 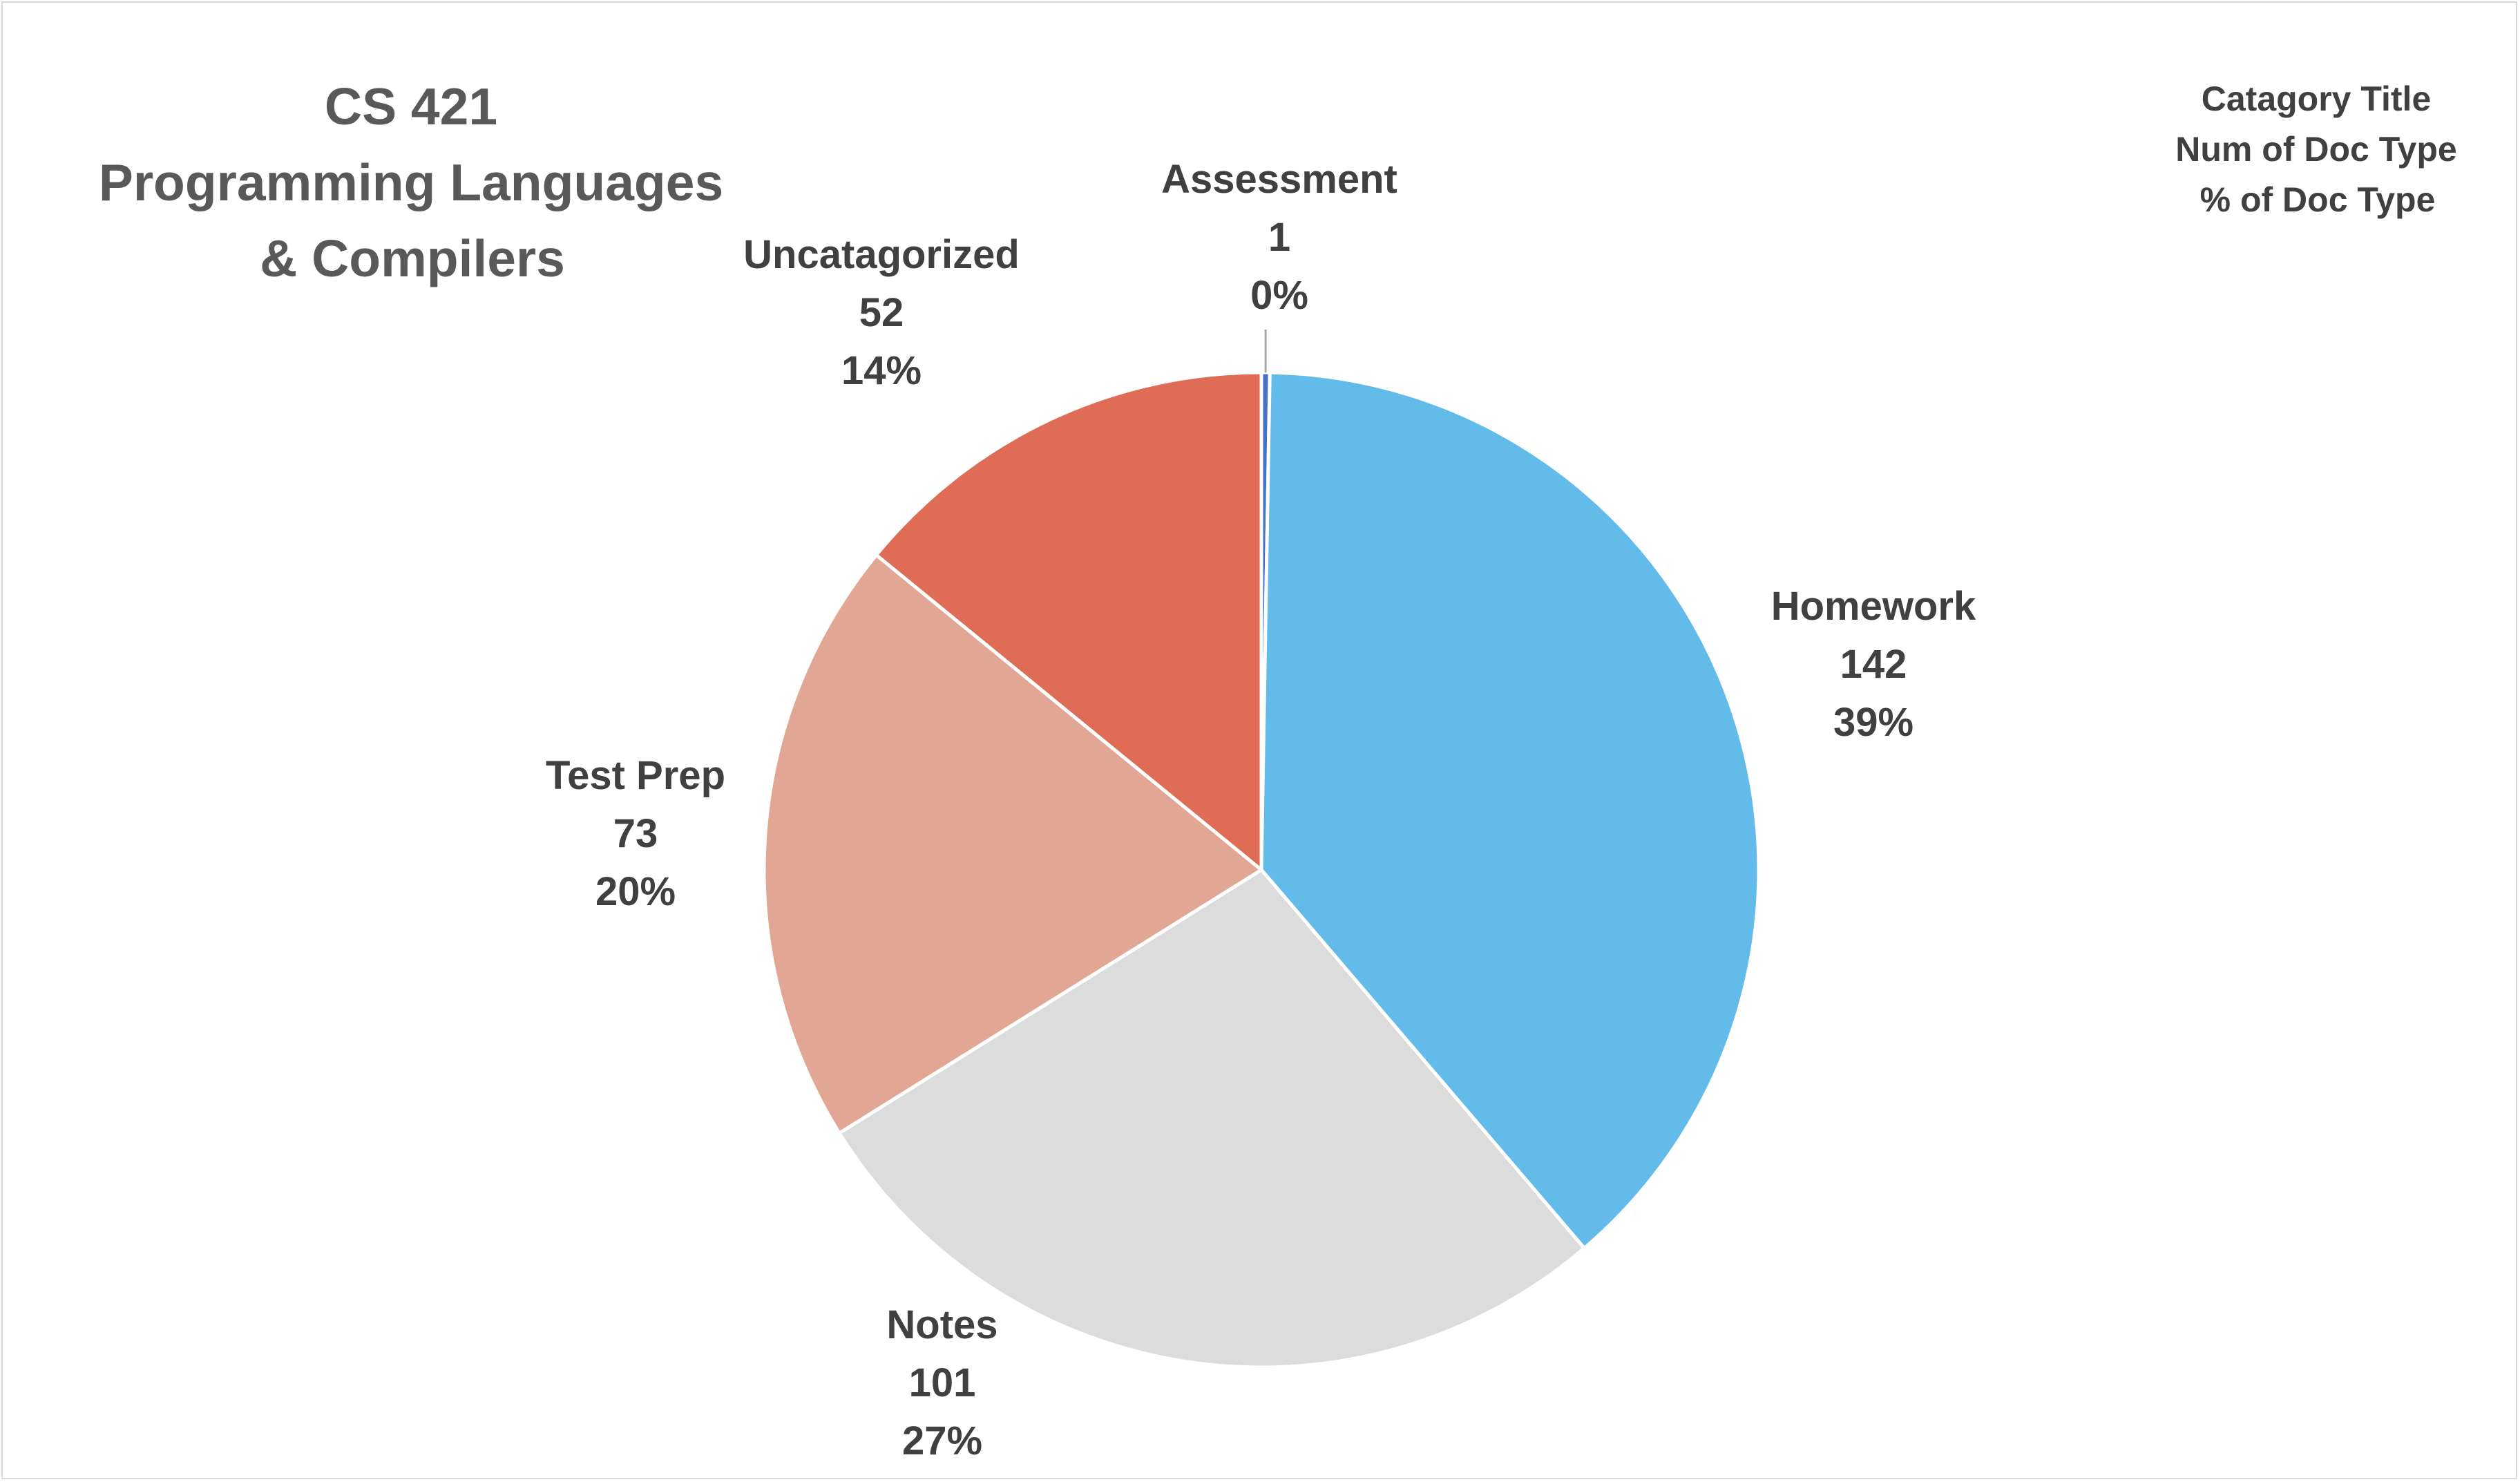 I want to click on data-label-name: Uncatagorized, so click(x=881, y=254).